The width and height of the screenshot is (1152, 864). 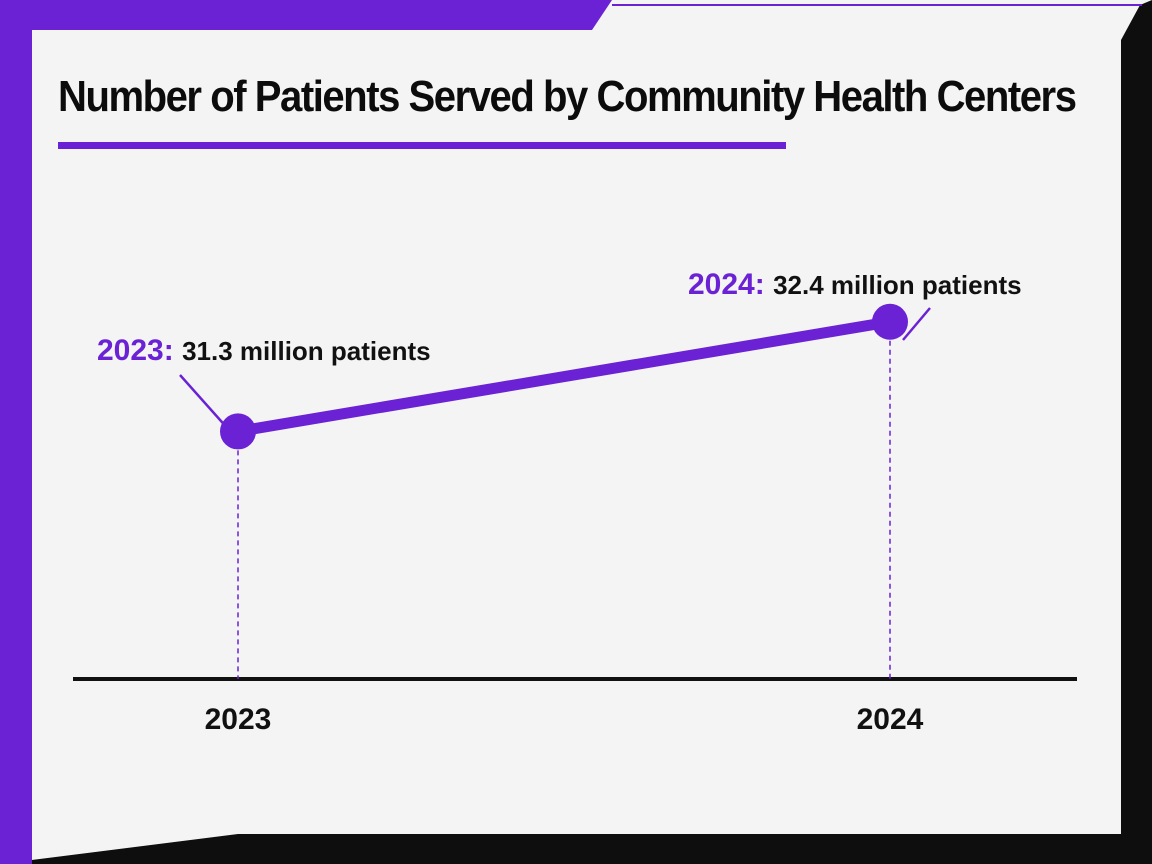 What do you see at coordinates (564, 376) in the screenshot?
I see `series-line` at bounding box center [564, 376].